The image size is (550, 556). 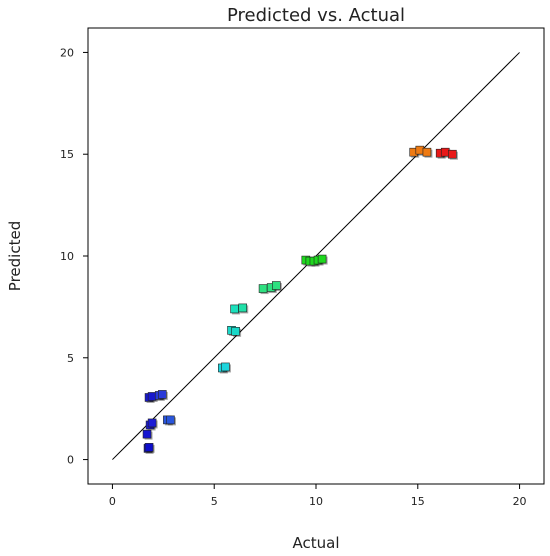 What do you see at coordinates (15, 256) in the screenshot?
I see `y-axis-title: Predicted` at bounding box center [15, 256].